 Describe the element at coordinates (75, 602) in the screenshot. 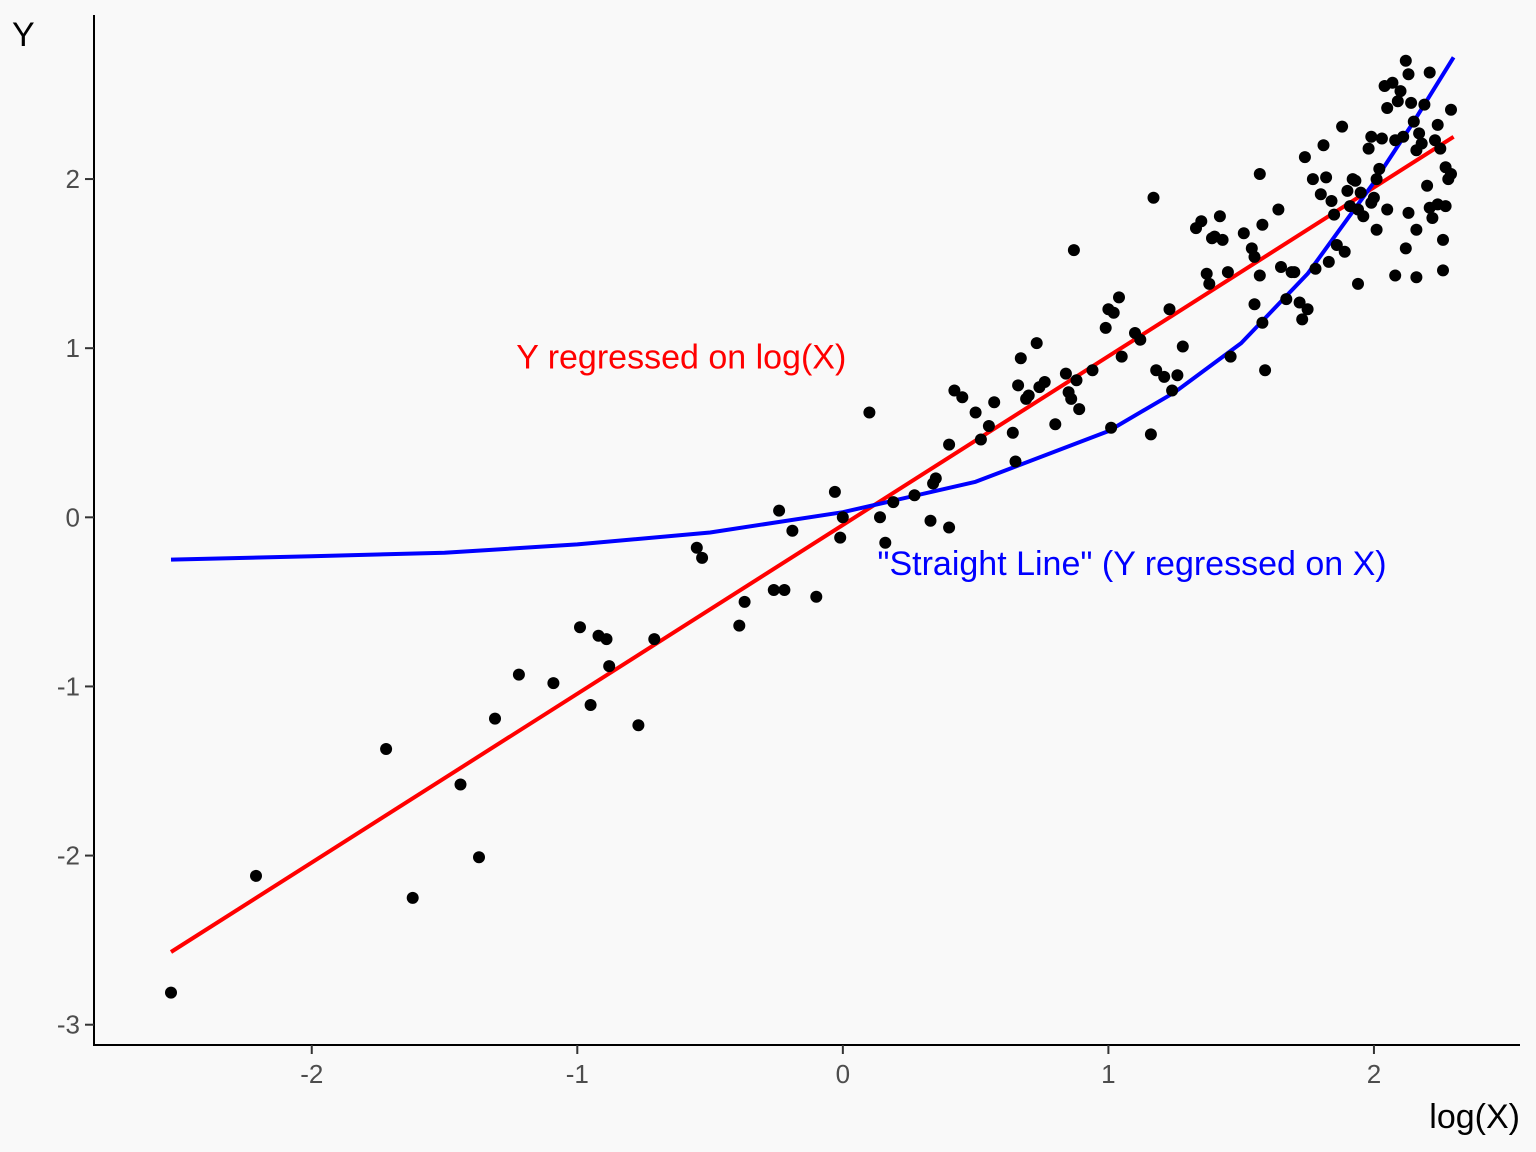

I see `y-axis-ticks: -3 -2 -1 0 1 2` at that location.